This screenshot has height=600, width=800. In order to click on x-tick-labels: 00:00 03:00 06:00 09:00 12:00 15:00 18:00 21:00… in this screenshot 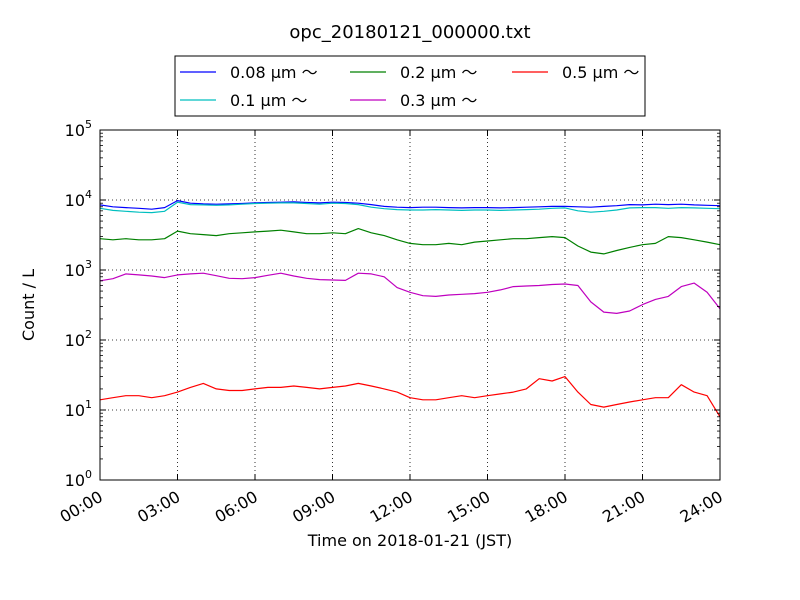, I will do `click(391, 507)`.